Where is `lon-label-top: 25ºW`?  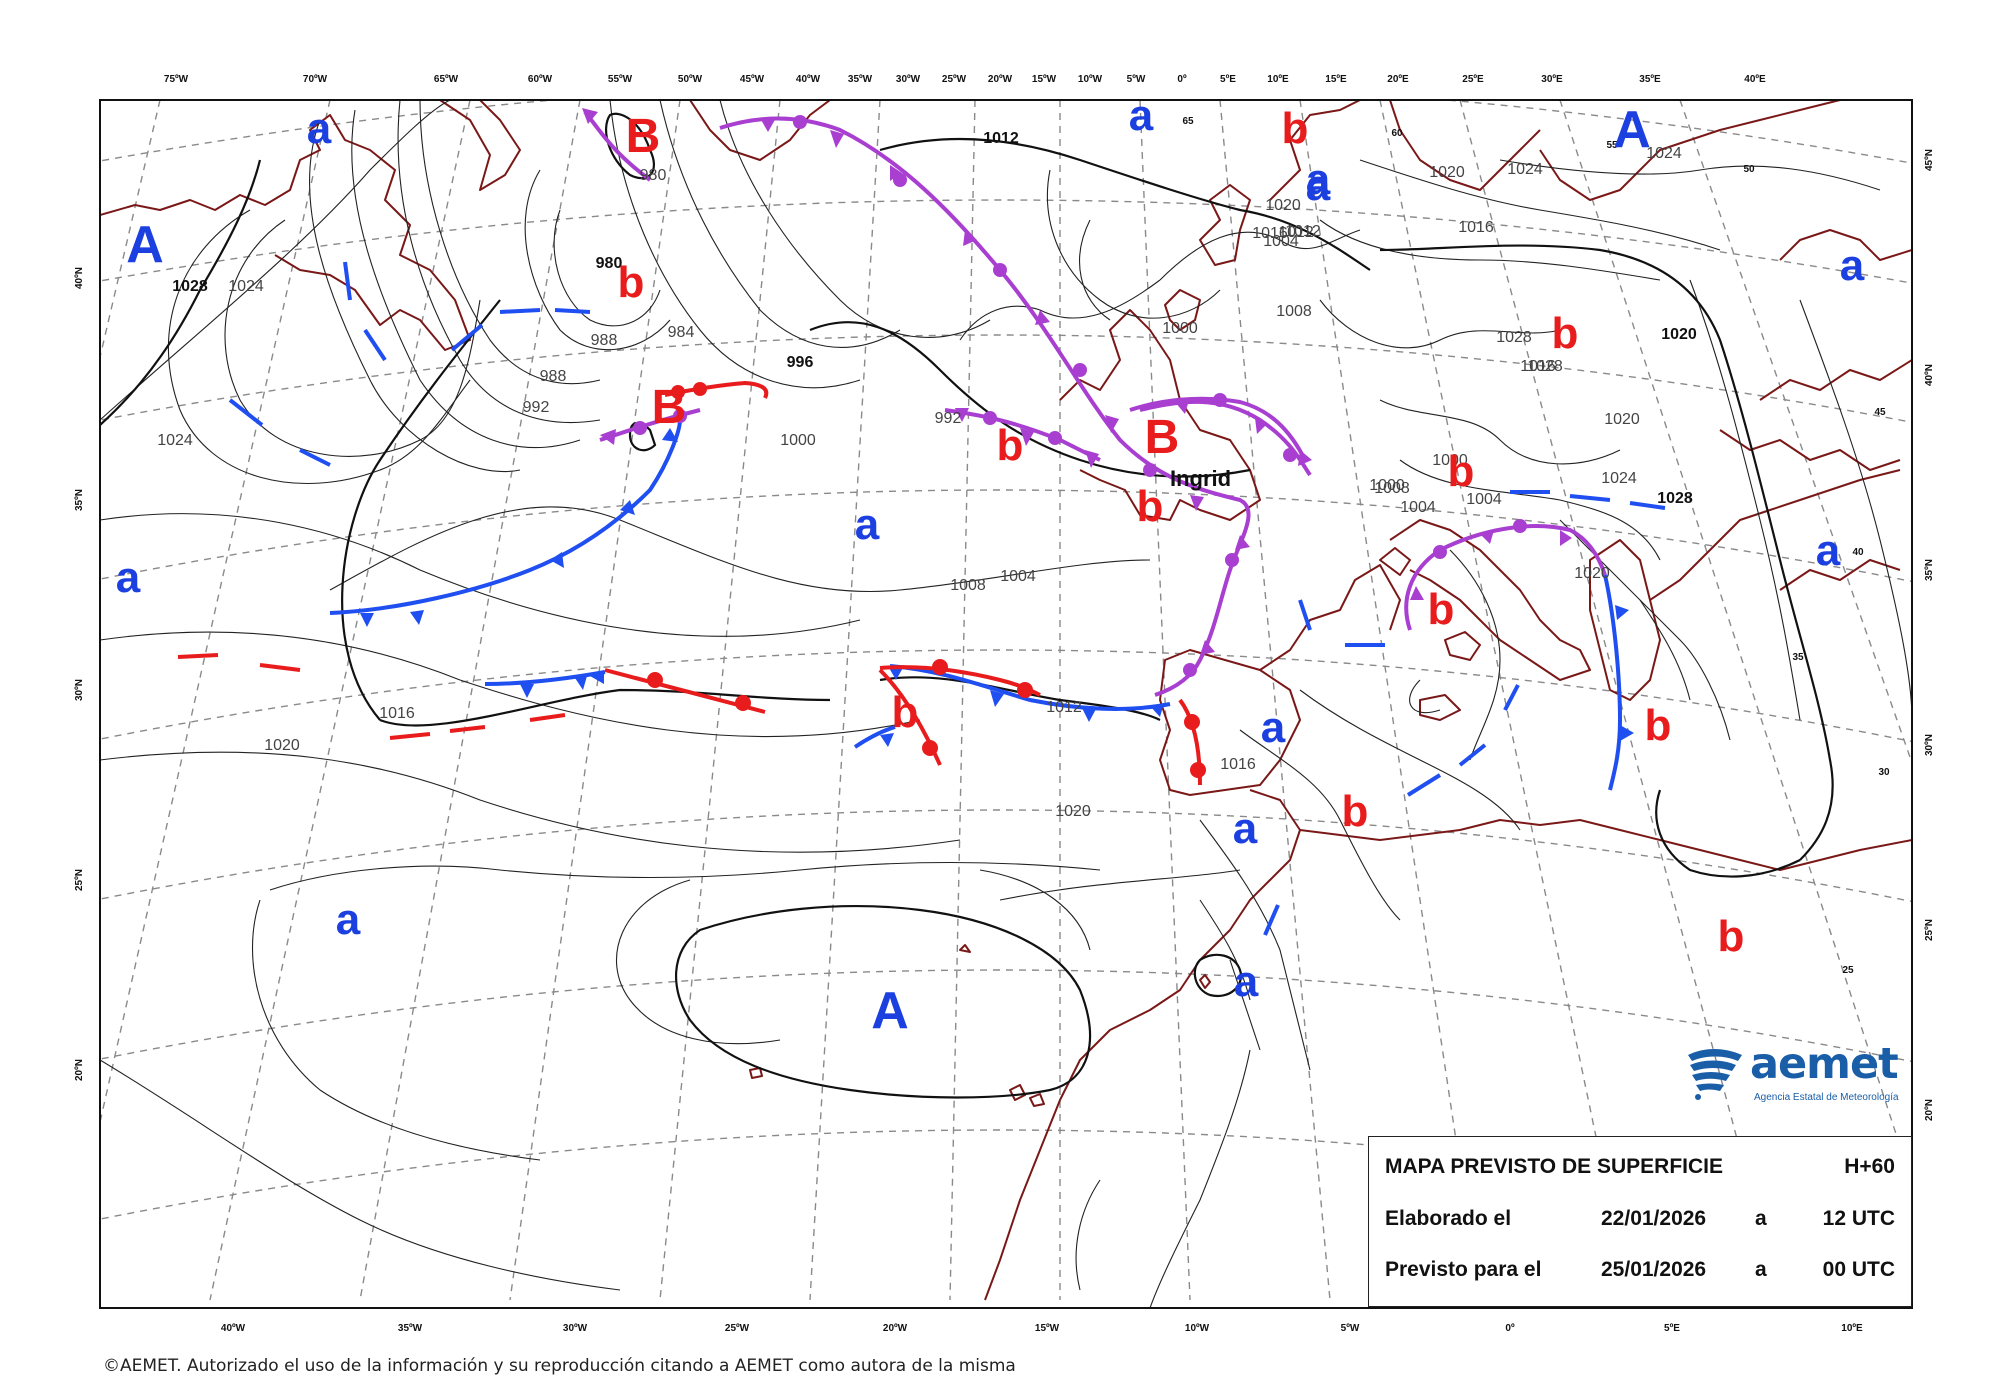 lon-label-top: 25ºW is located at coordinates (954, 79).